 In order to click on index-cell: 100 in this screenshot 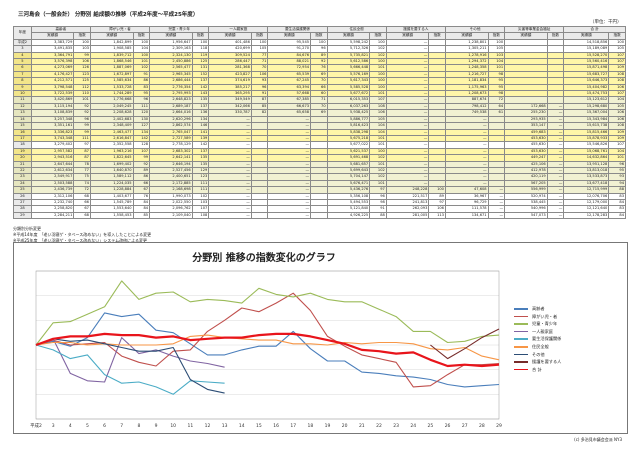, I will do `click(617, 42)`.